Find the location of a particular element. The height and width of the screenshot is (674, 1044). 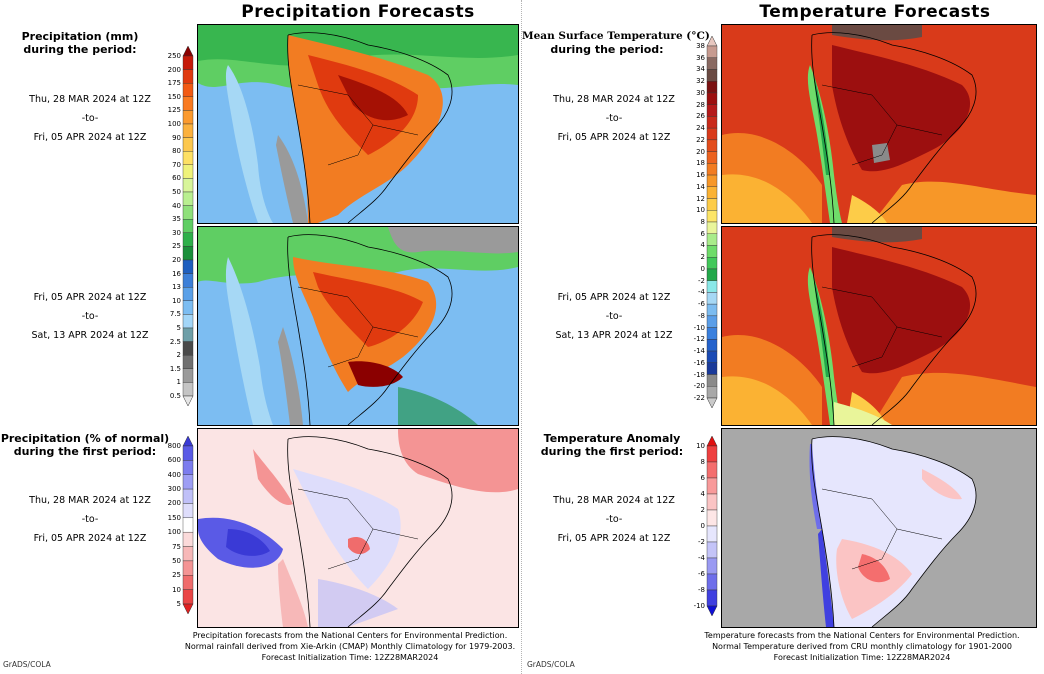

colorbar-tick-label: 0 is located at coordinates (702, 268).